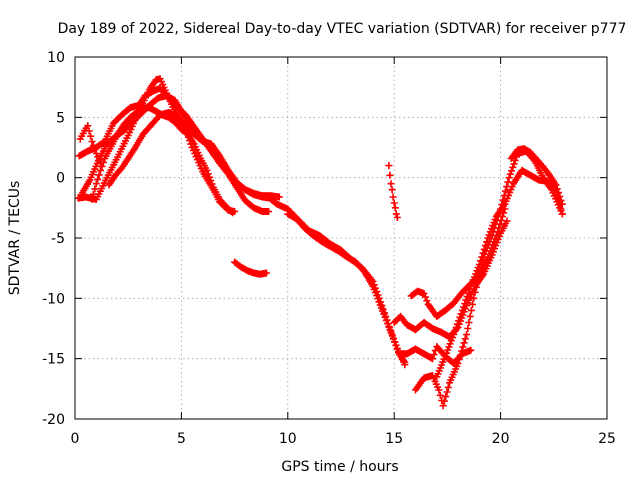 The width and height of the screenshot is (640, 480). I want to click on x-axis-title: GPS time / hours, so click(339, 467).